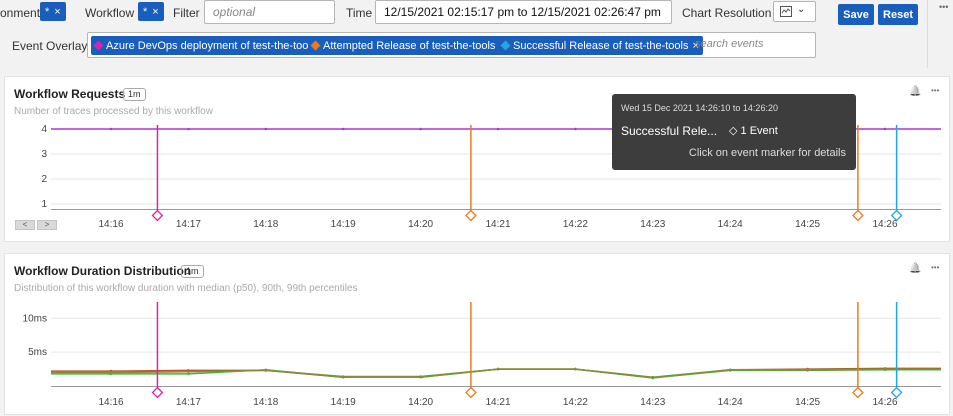  What do you see at coordinates (37, 352) in the screenshot?
I see `y-tick-label: 5ms` at bounding box center [37, 352].